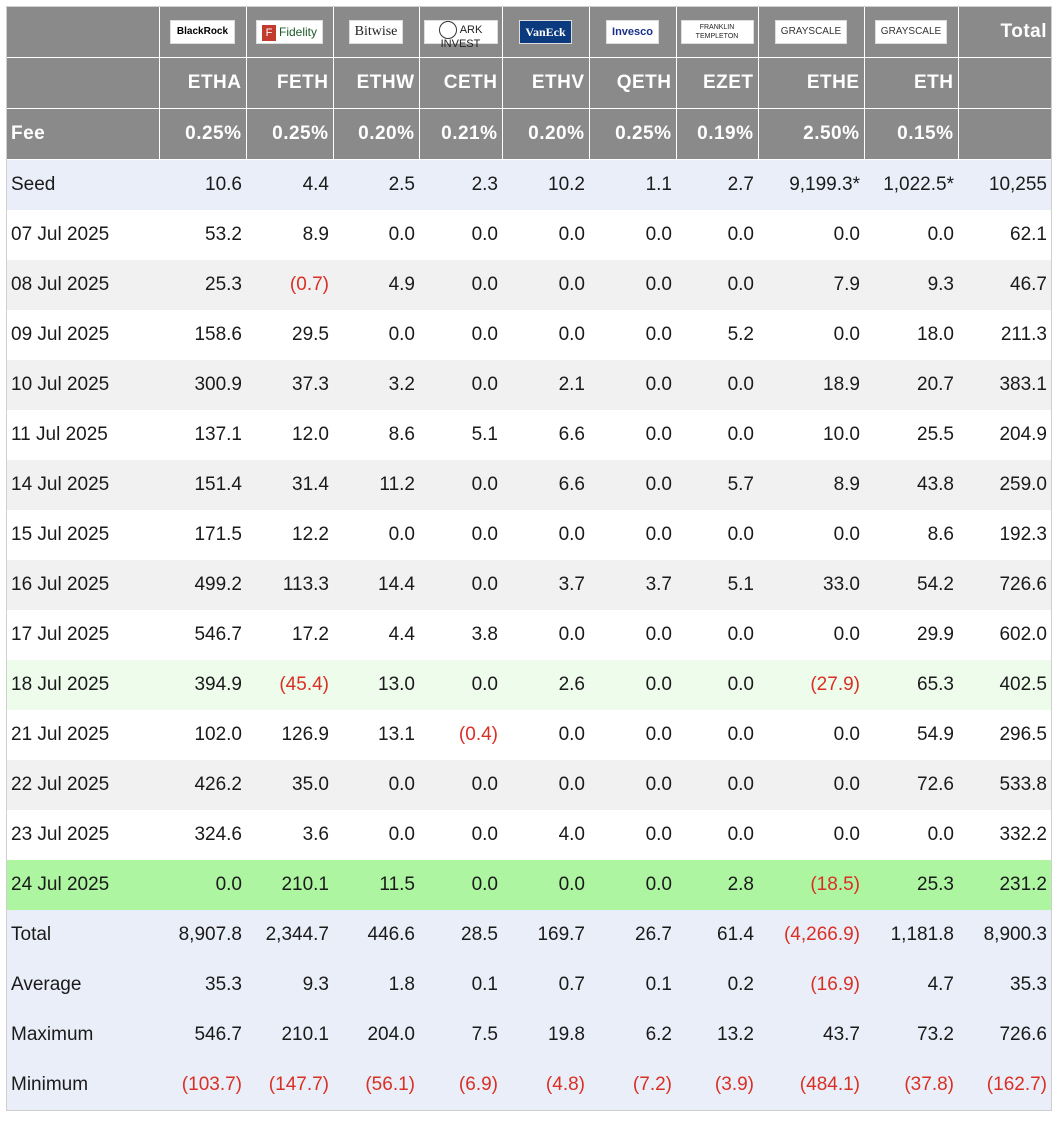  I want to click on logo-cell-bitwise: Bitwise, so click(376, 32).